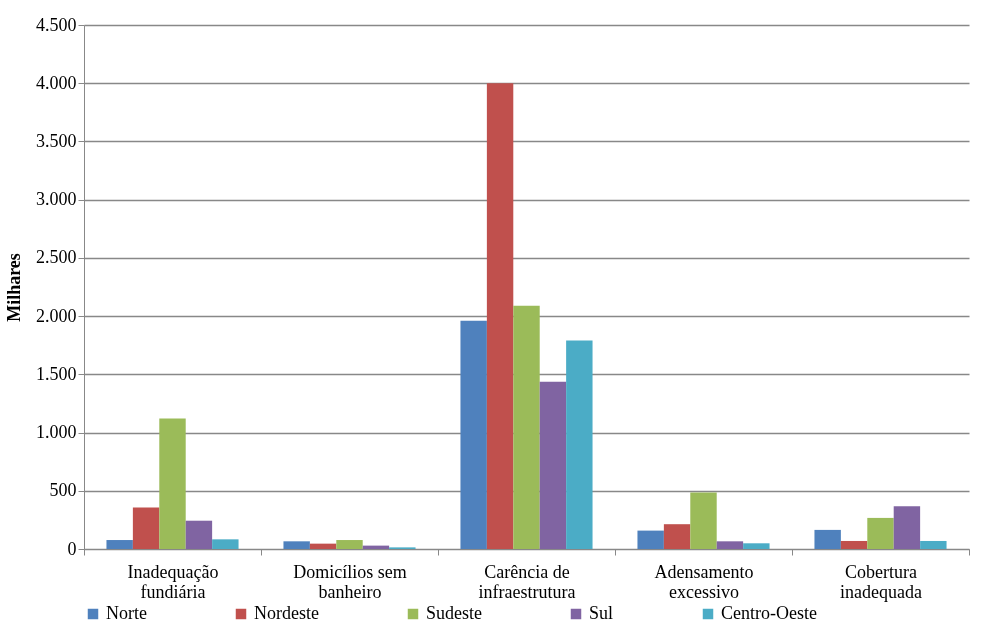  Describe the element at coordinates (56, 315) in the screenshot. I see `y-tick-label: 2.000` at that location.